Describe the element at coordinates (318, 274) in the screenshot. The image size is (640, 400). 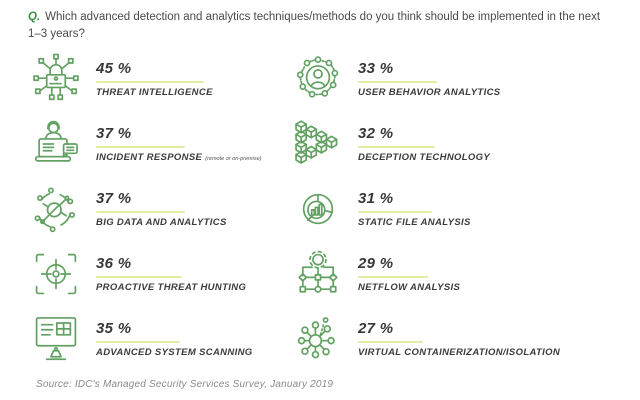
I see `netflow-analysis-icon` at that location.